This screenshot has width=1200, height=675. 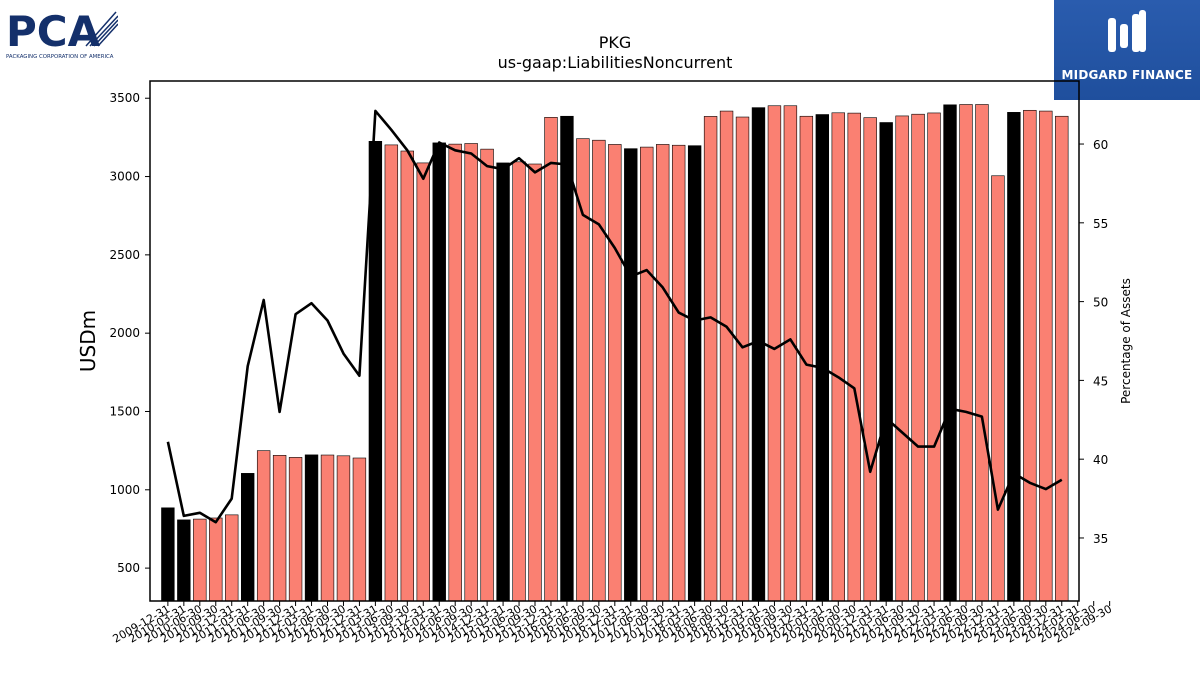 I want to click on y-tick-label: 2000, so click(x=124, y=333).